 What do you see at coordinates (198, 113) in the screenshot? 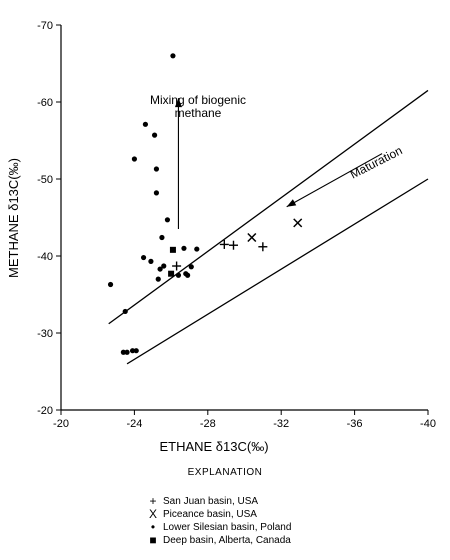
I see `mixing-annotation-line2: methane` at bounding box center [198, 113].